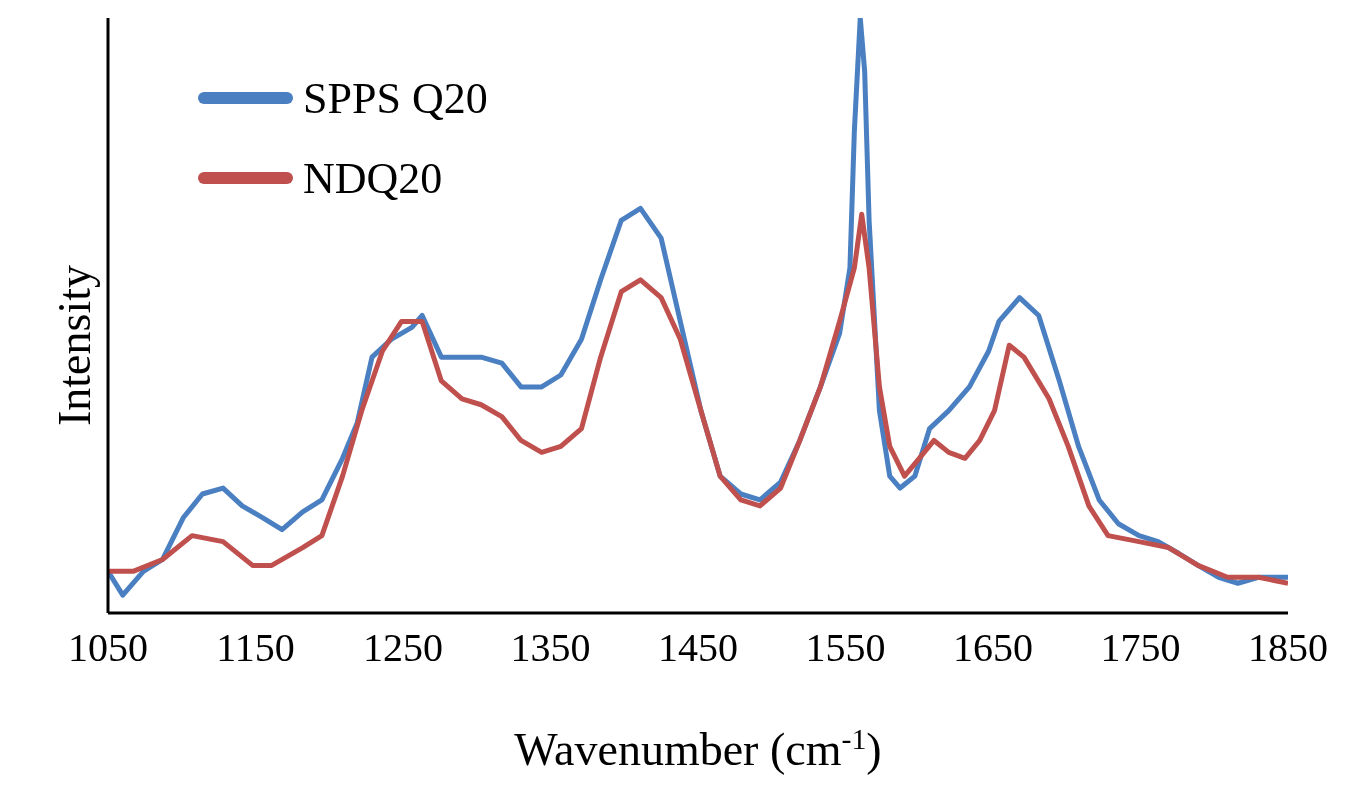  Describe the element at coordinates (993, 648) in the screenshot. I see `x-tick-label: 1650` at that location.